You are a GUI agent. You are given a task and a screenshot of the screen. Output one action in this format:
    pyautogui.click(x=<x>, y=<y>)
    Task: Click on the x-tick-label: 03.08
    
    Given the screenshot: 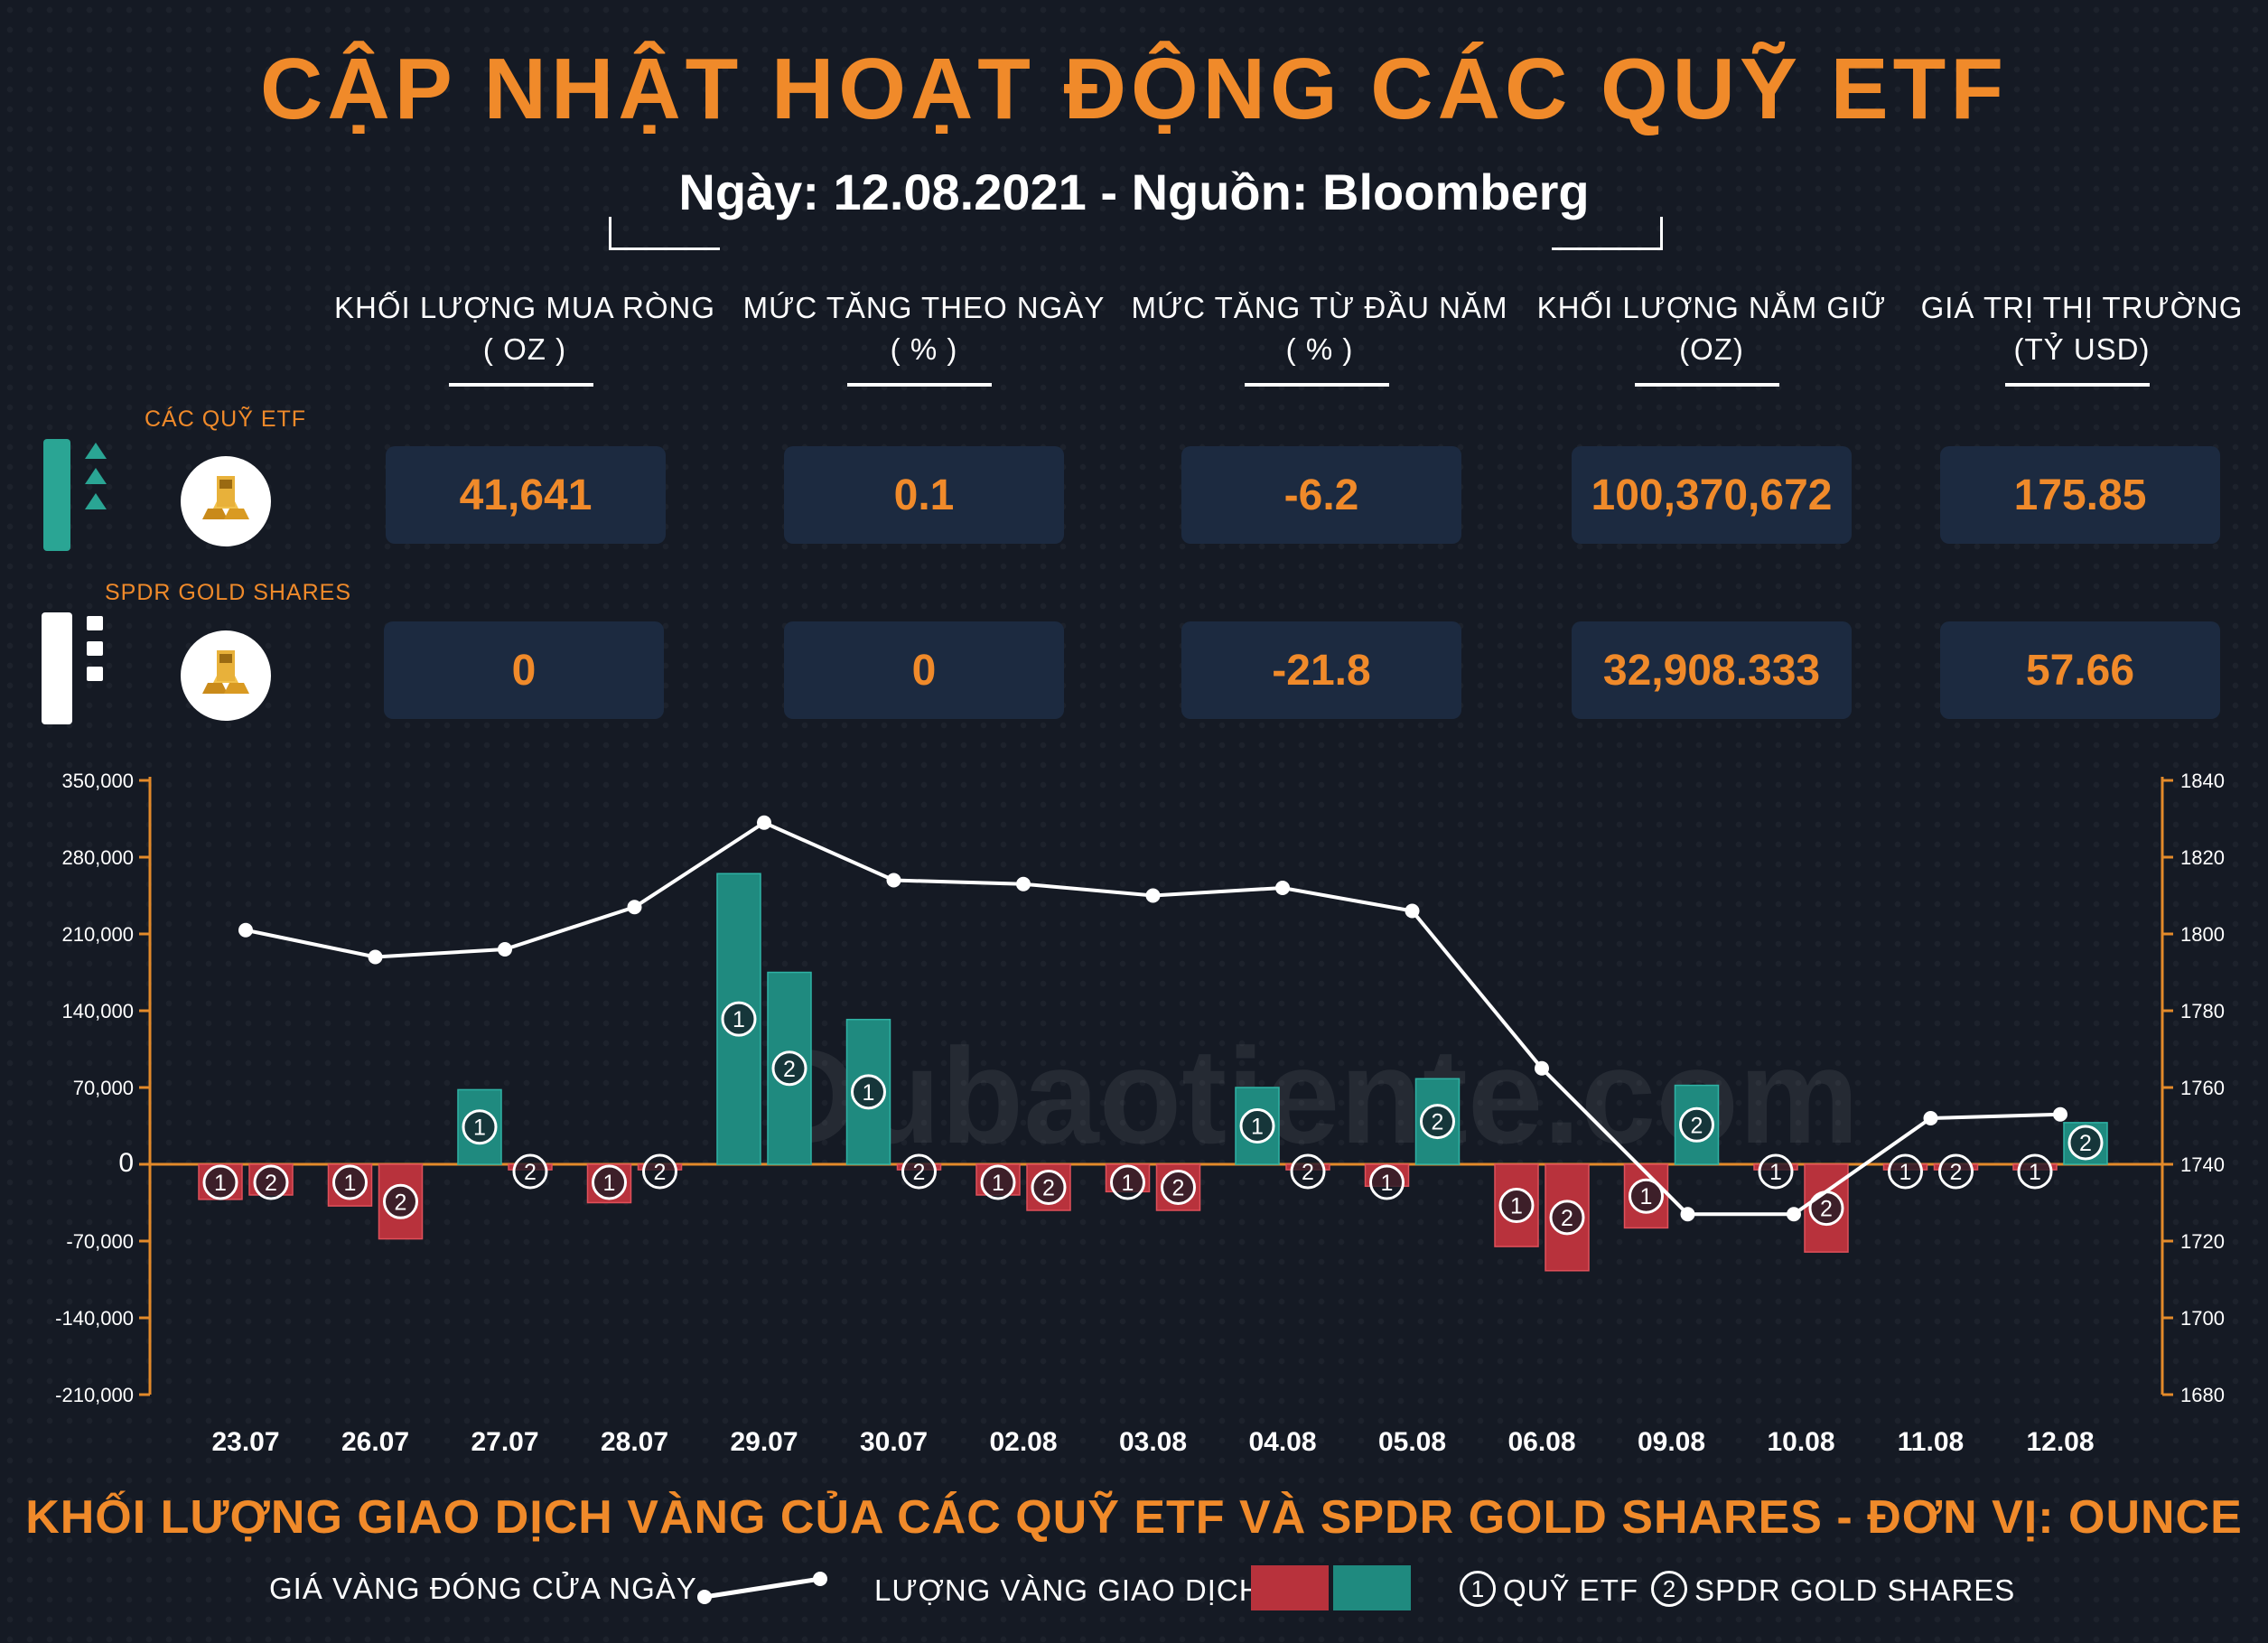 What is the action you would take?
    pyautogui.click(x=1153, y=1442)
    